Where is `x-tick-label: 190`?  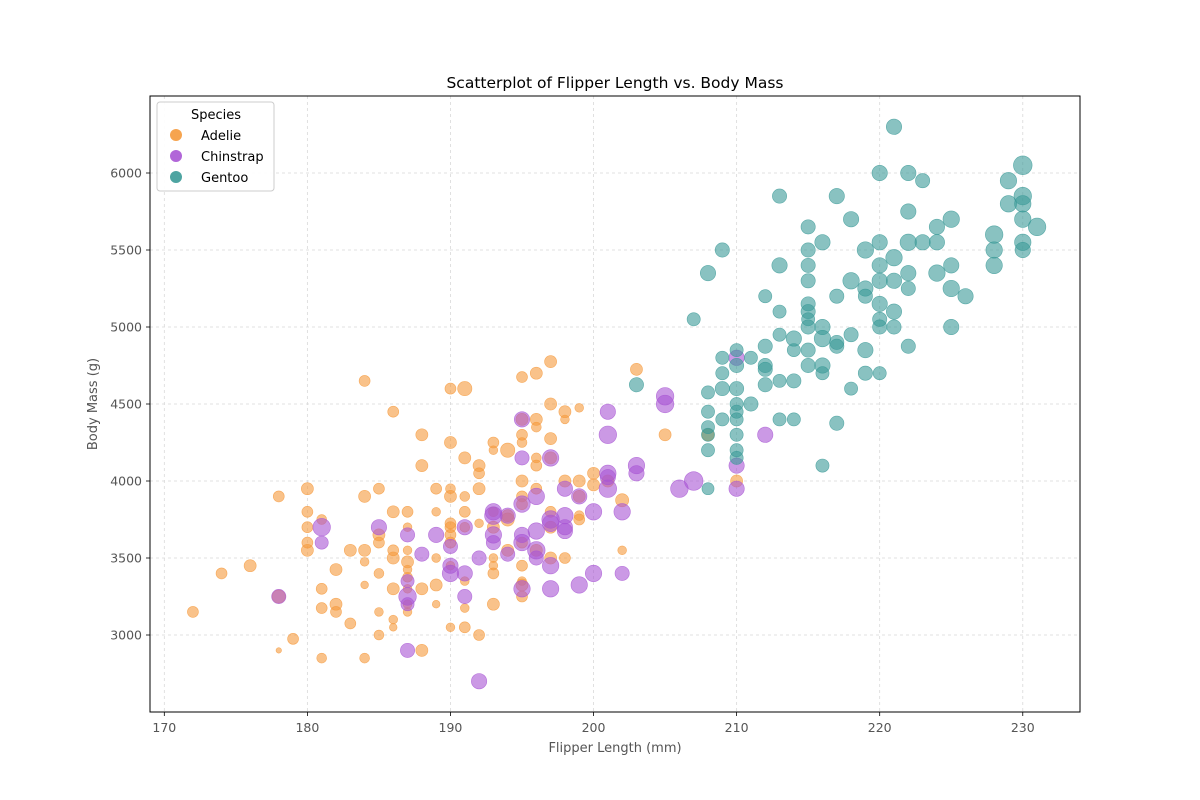 x-tick-label: 190 is located at coordinates (451, 727).